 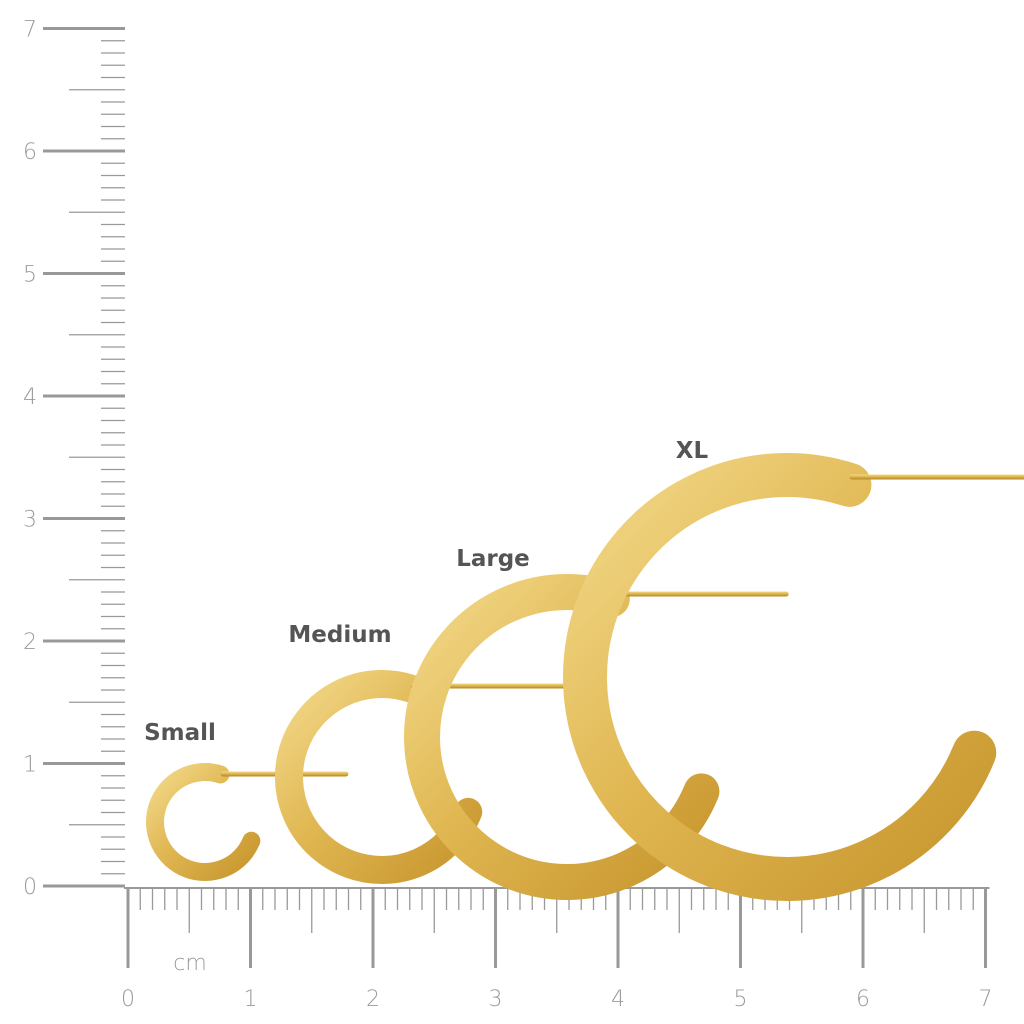 I want to click on x-tick-label: 2, so click(x=373, y=999).